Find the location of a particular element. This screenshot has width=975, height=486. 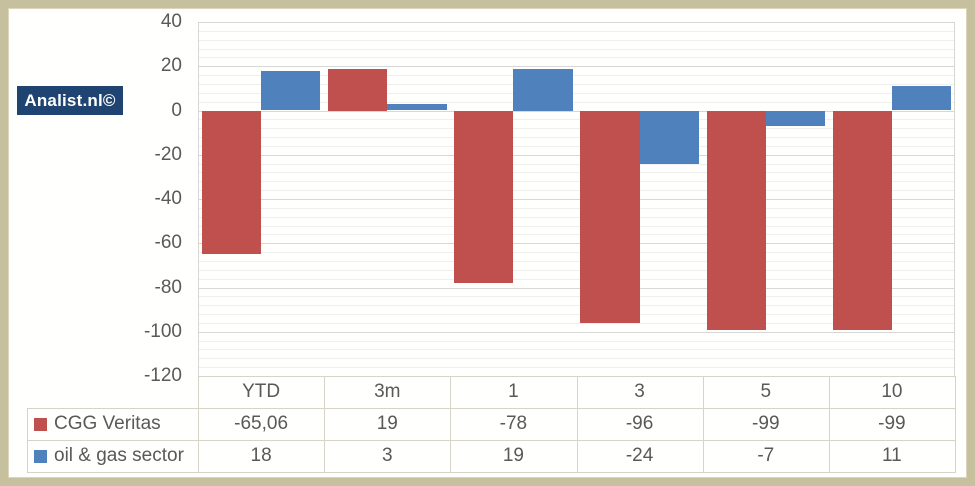

legend-swatch-cgg-veritas is located at coordinates (40, 424).